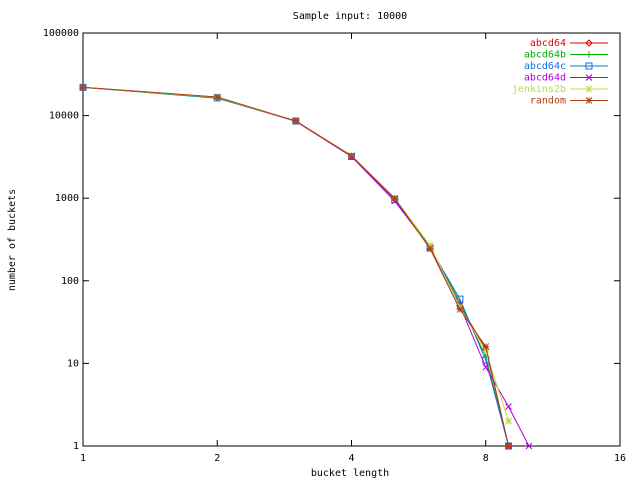 The height and width of the screenshot is (480, 640). I want to click on x-axis-label: bucket length, so click(350, 473).